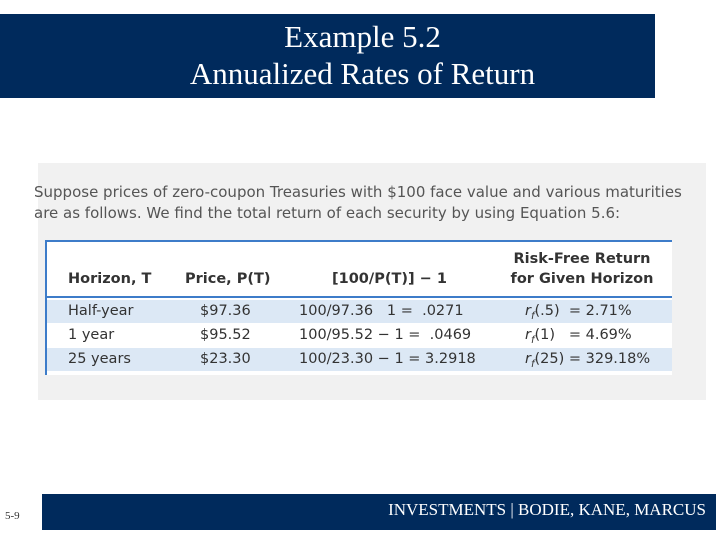 The height and width of the screenshot is (540, 720). I want to click on table-cell: rf(.5) = 2.71%, so click(578, 314).